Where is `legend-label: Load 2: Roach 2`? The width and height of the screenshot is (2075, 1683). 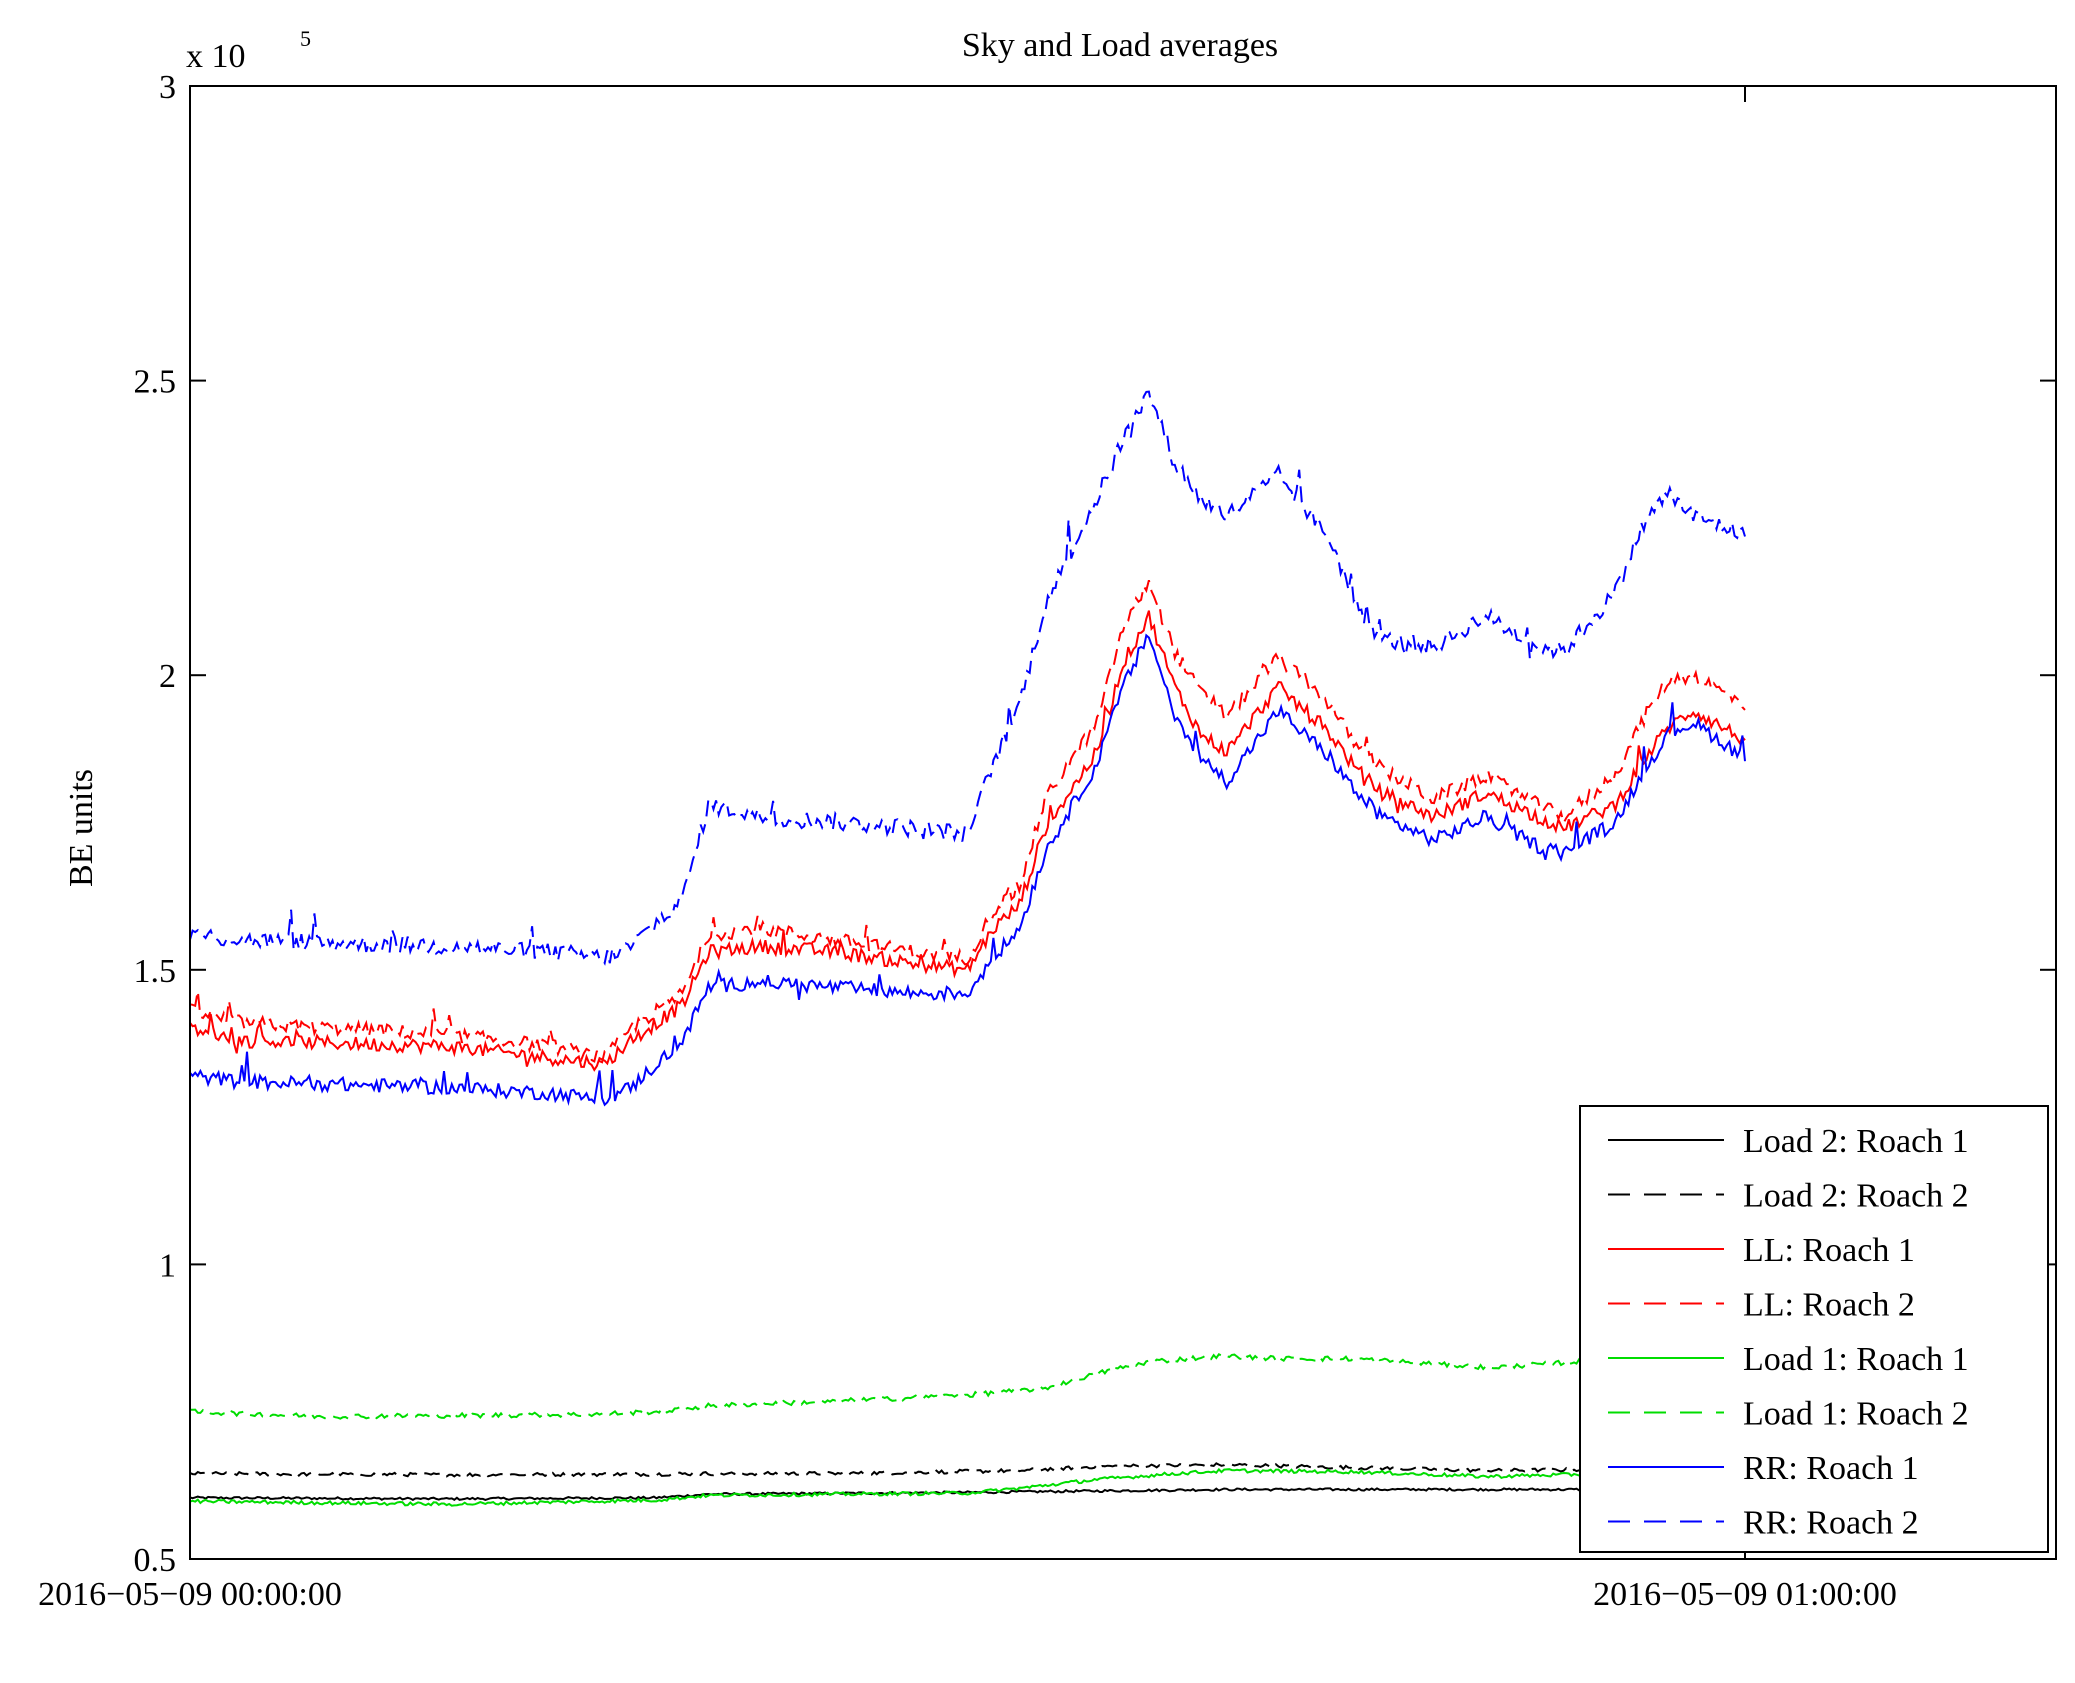
legend-label: Load 2: Roach 2 is located at coordinates (1856, 1196).